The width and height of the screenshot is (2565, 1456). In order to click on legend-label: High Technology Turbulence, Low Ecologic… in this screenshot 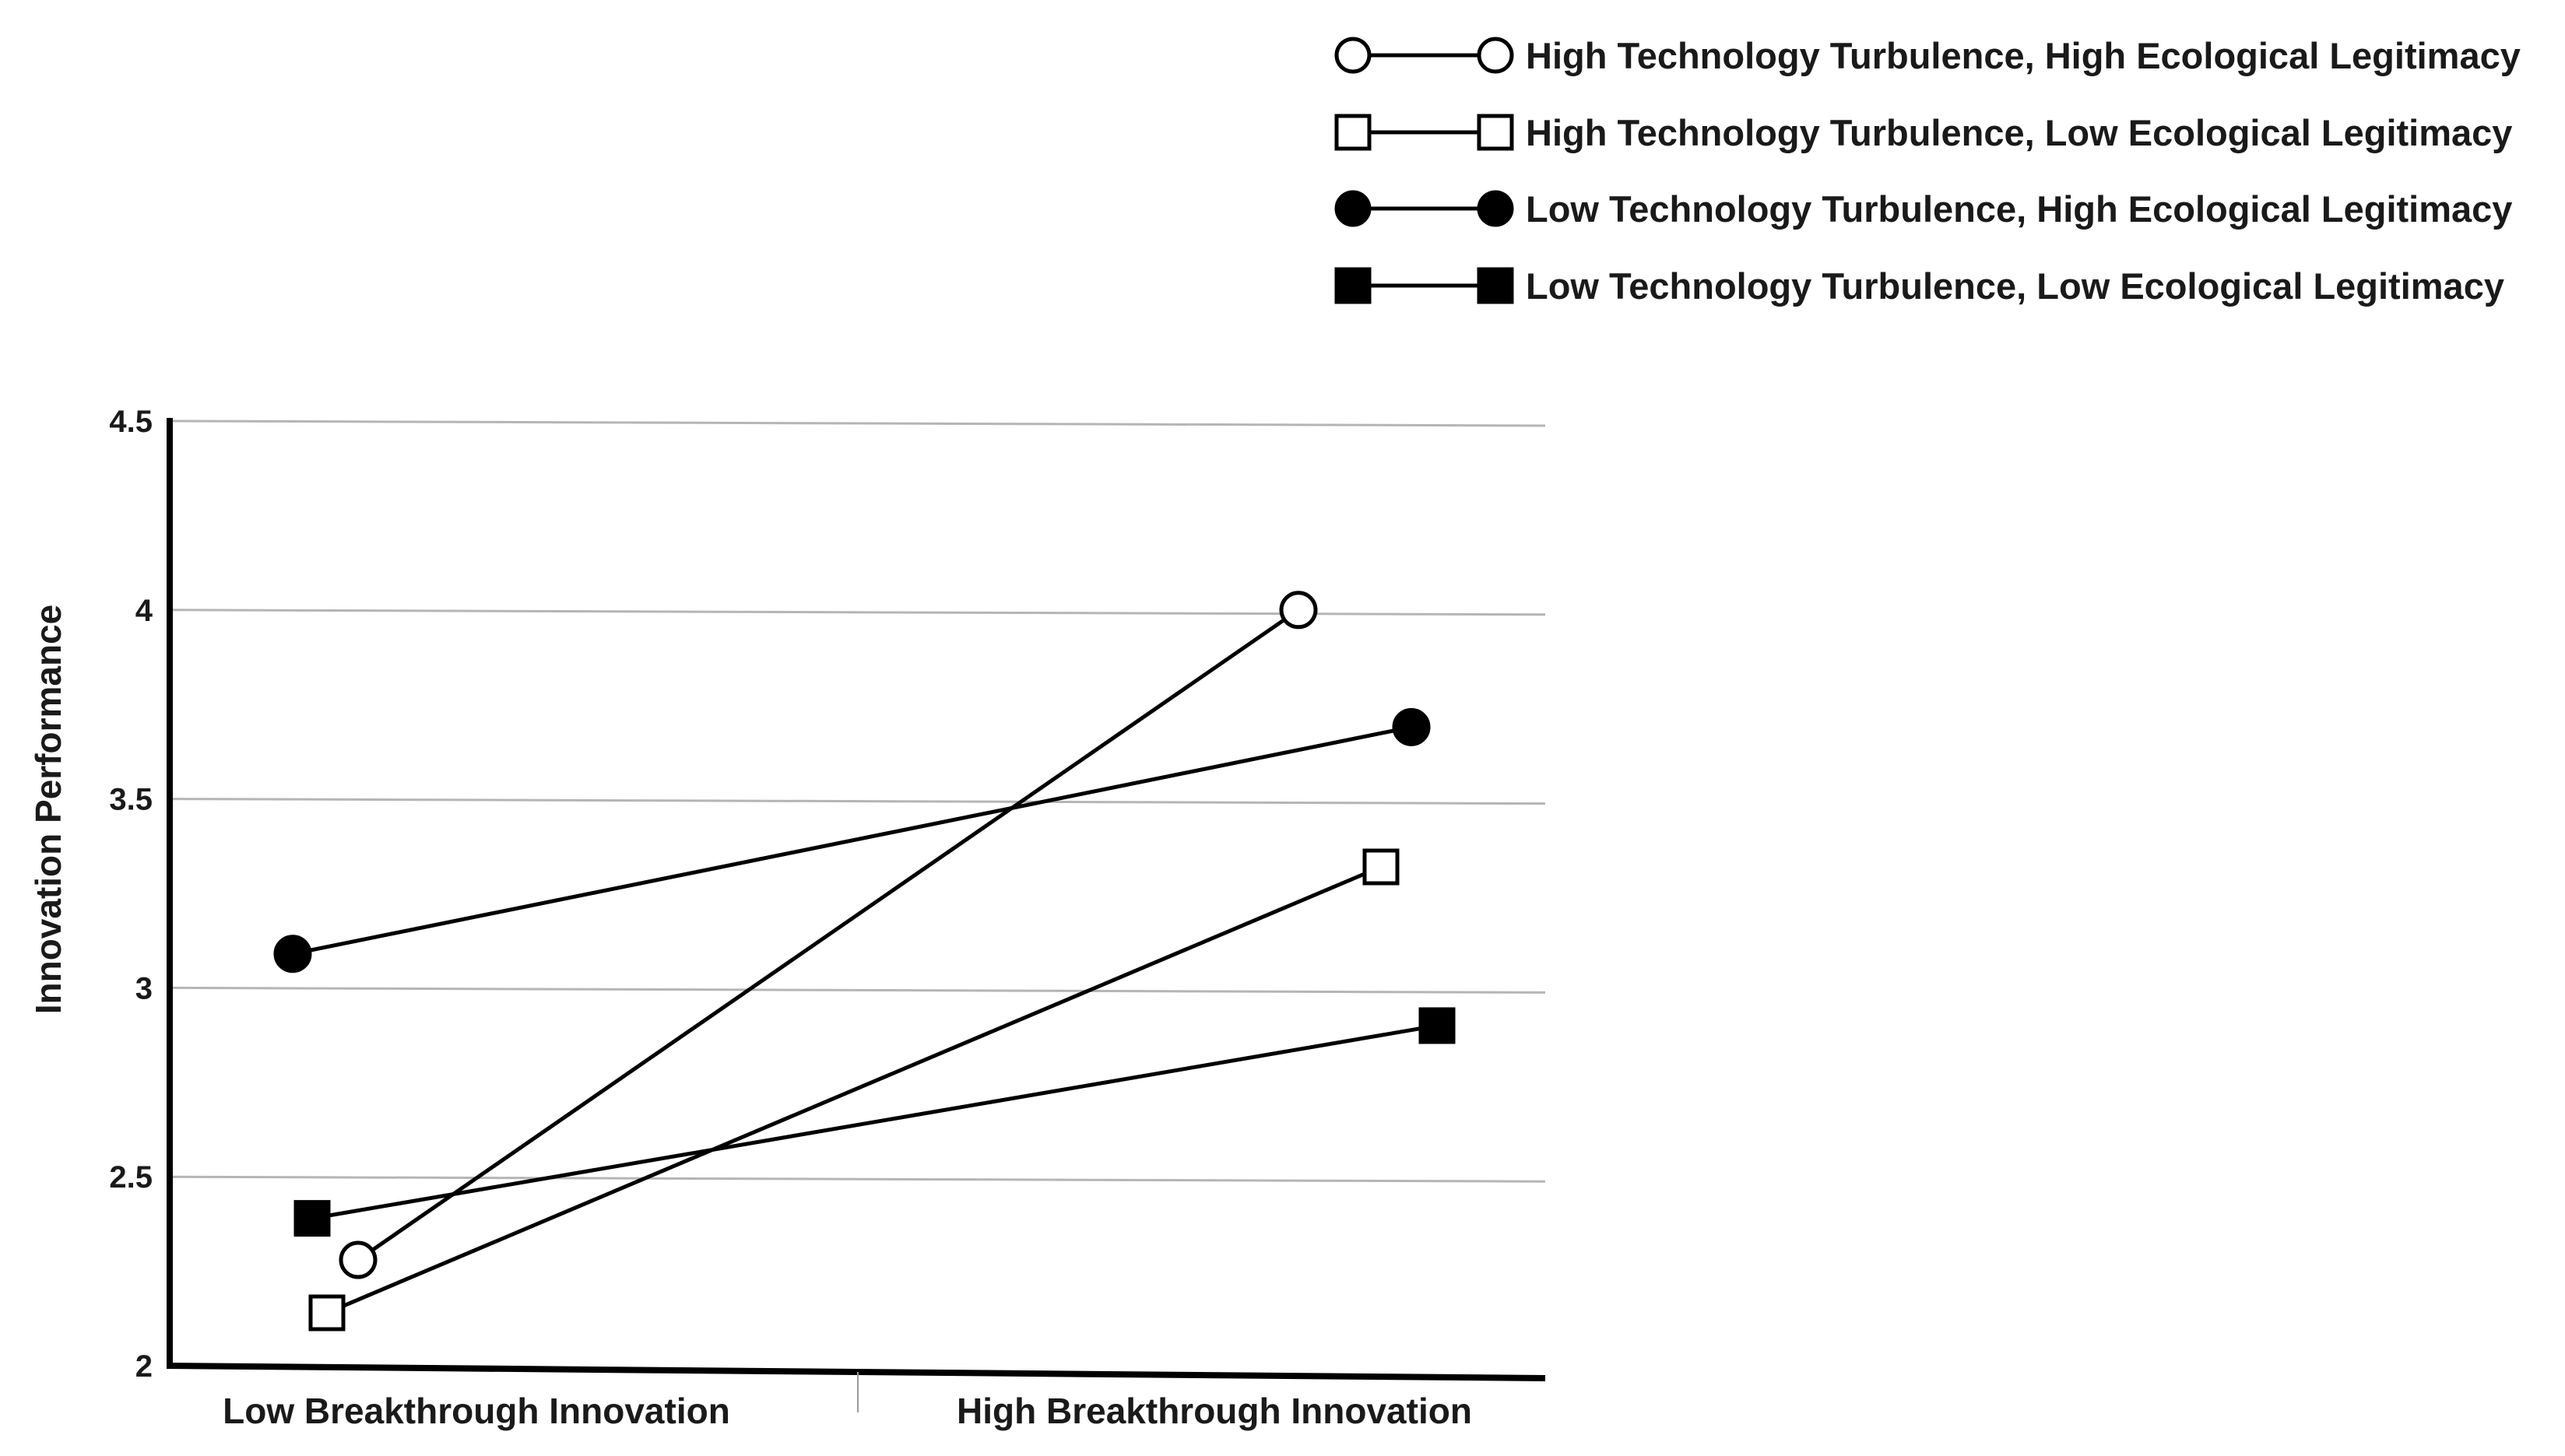, I will do `click(2019, 133)`.